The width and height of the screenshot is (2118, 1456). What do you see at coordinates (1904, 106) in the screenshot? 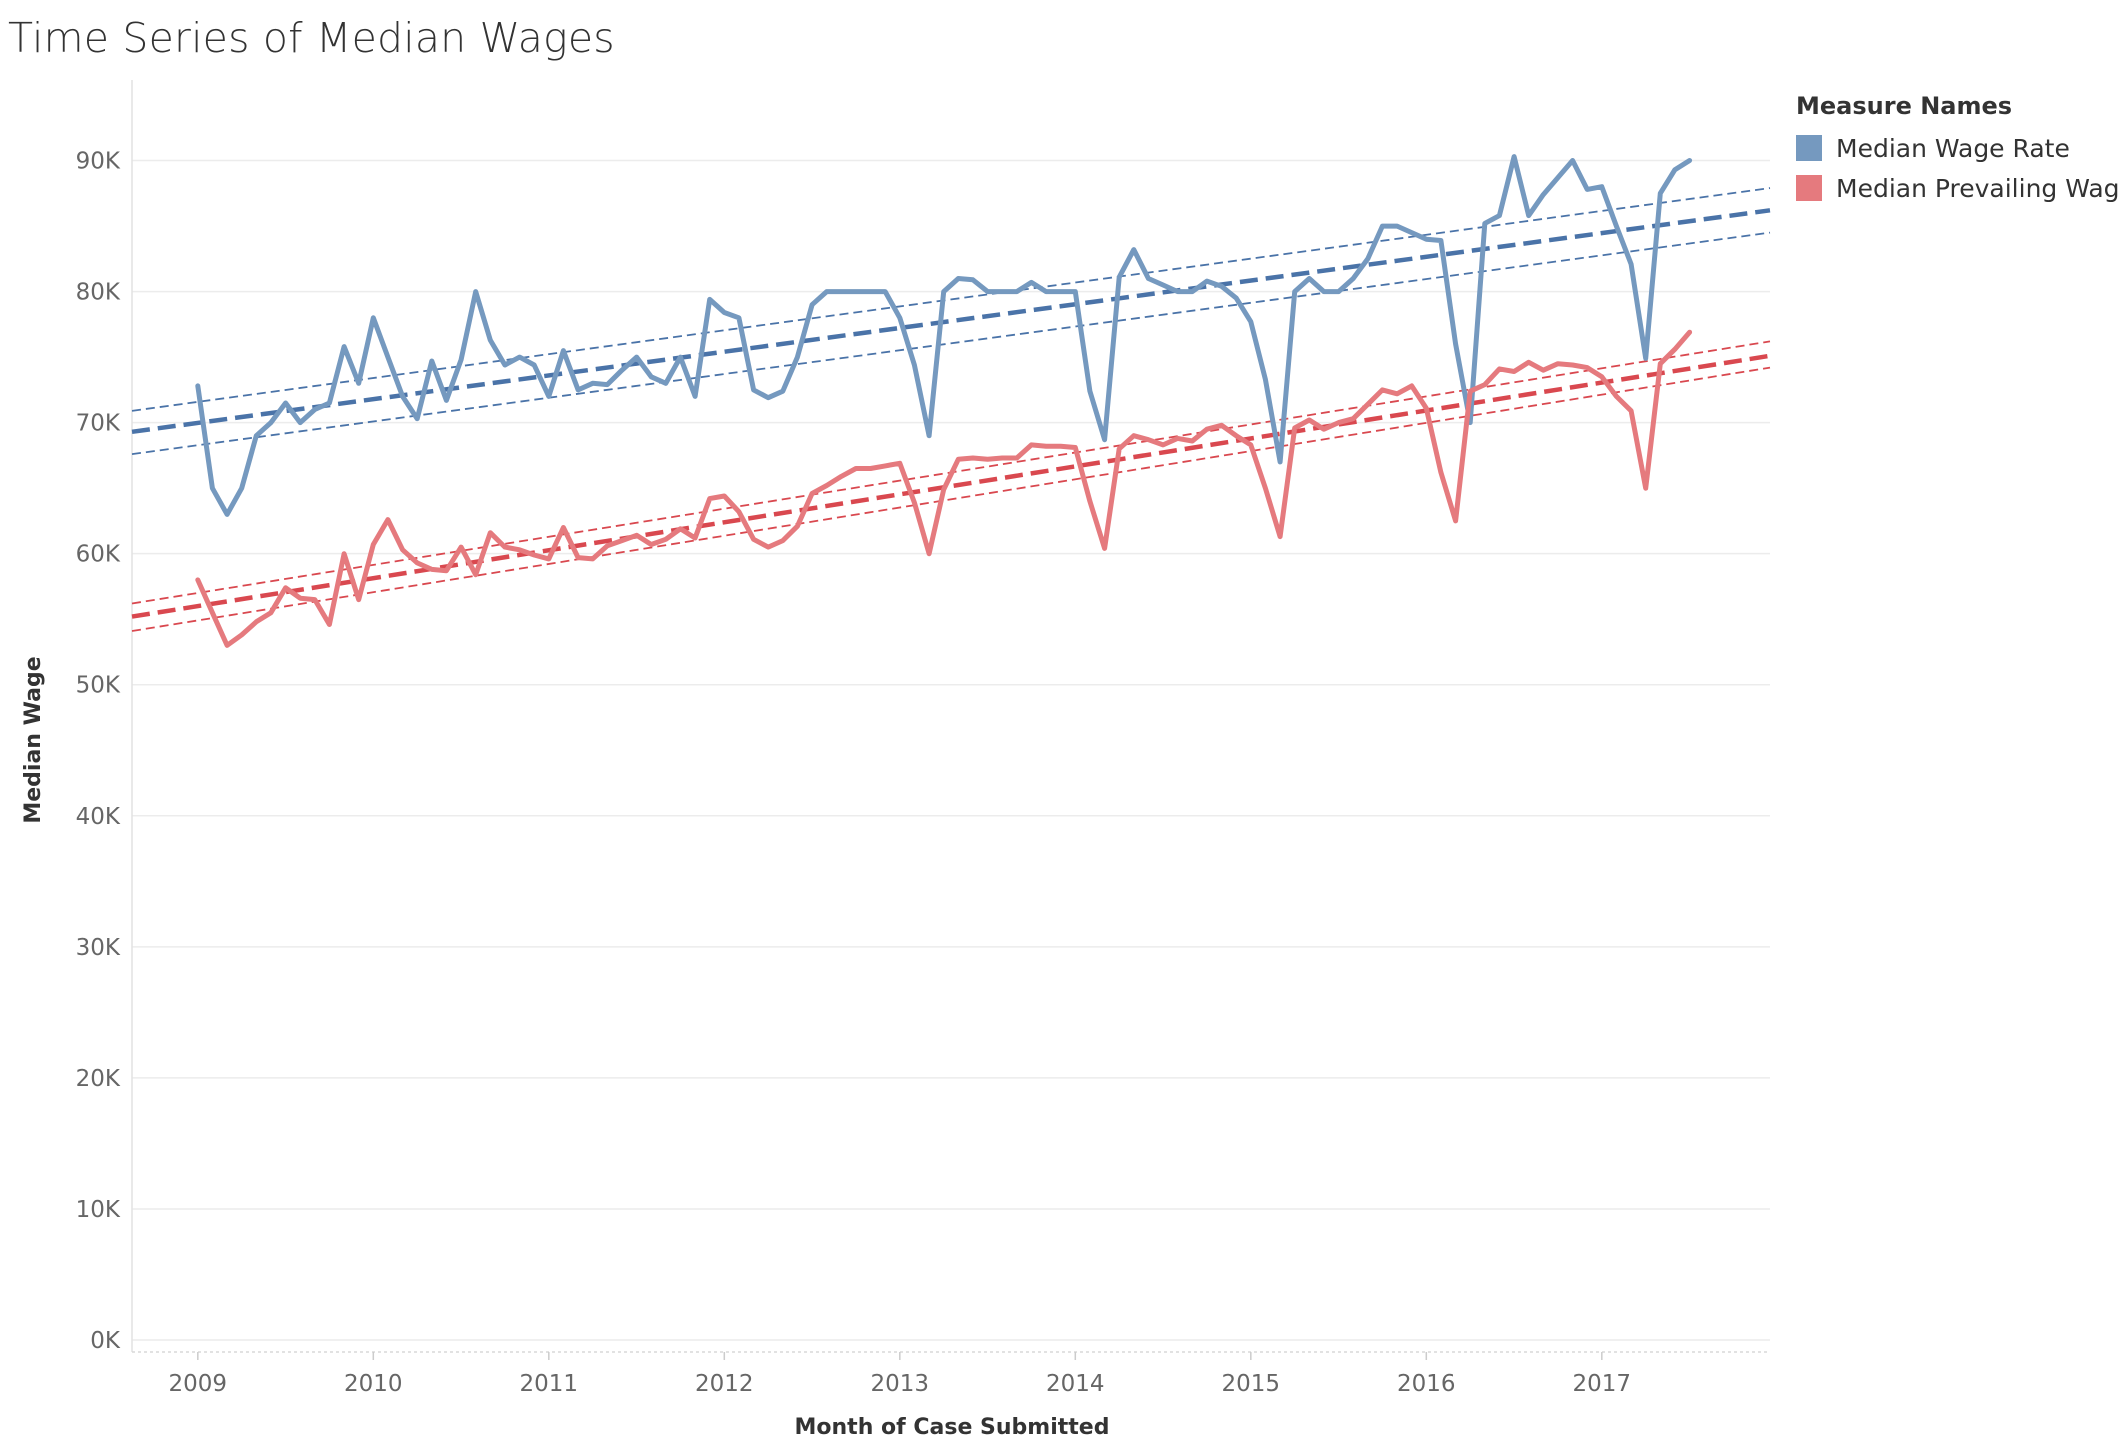
I see `legend-title: Measure Names` at bounding box center [1904, 106].